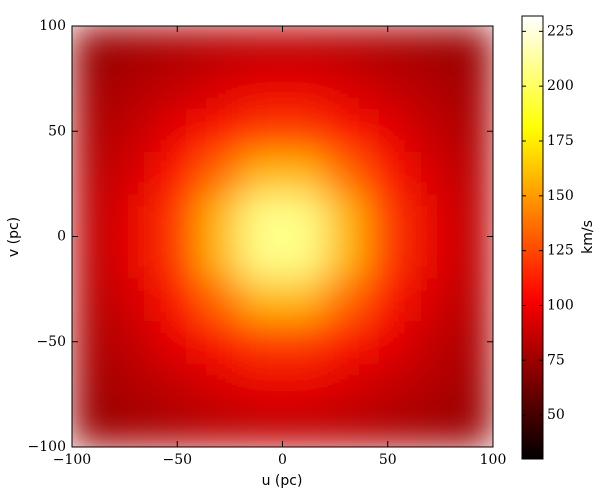  Describe the element at coordinates (51, 342) in the screenshot. I see `y-tick-label: −50` at that location.